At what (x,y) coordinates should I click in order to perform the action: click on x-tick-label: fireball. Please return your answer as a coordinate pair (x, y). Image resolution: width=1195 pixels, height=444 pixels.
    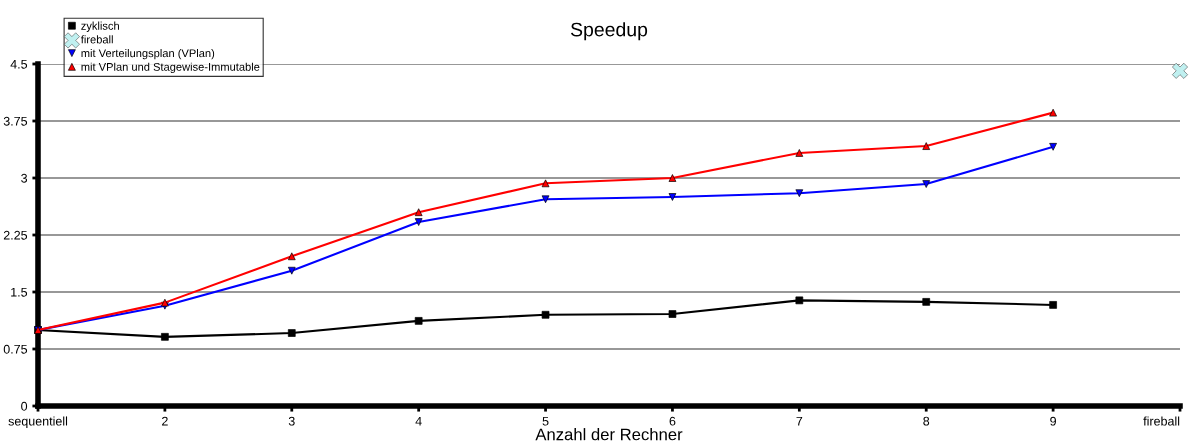
    Looking at the image, I should click on (1161, 421).